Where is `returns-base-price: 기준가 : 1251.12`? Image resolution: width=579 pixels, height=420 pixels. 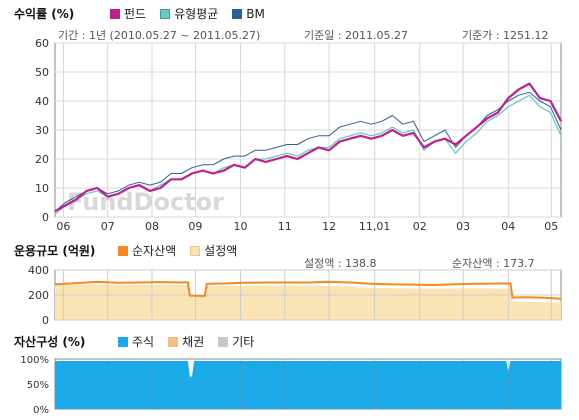 returns-base-price: 기준가 : 1251.12 is located at coordinates (505, 35).